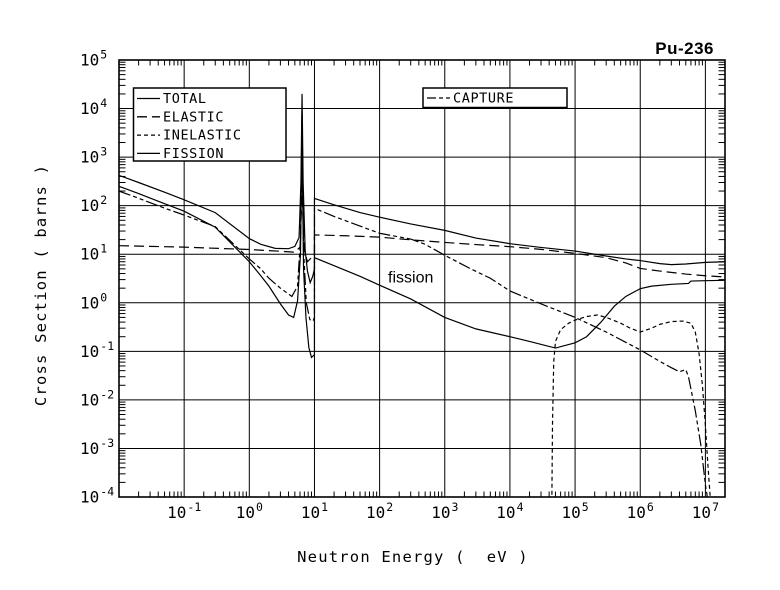 The image size is (780, 590). Describe the element at coordinates (185, 99) in the screenshot. I see `legend-label-total: TOTAL` at that location.